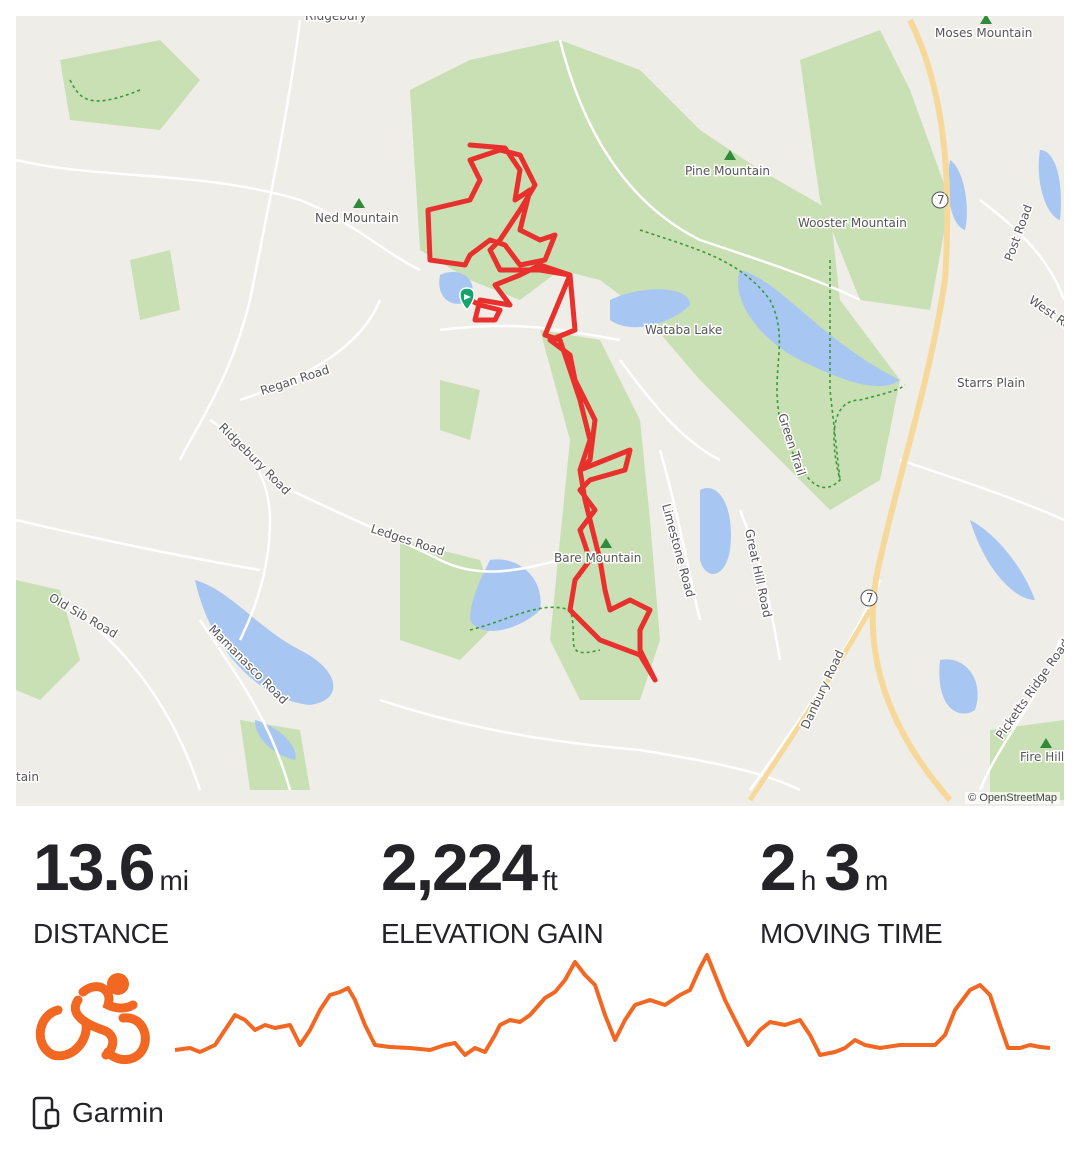 The width and height of the screenshot is (1080, 1160). Describe the element at coordinates (758, 573) in the screenshot. I see `map-label: Great Hill Road` at that location.